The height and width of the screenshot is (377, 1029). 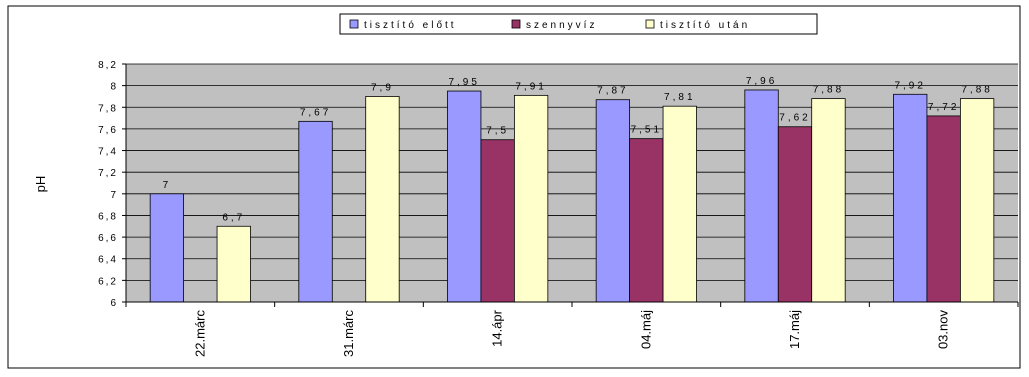 I want to click on data-label: 7,9, so click(x=382, y=87).